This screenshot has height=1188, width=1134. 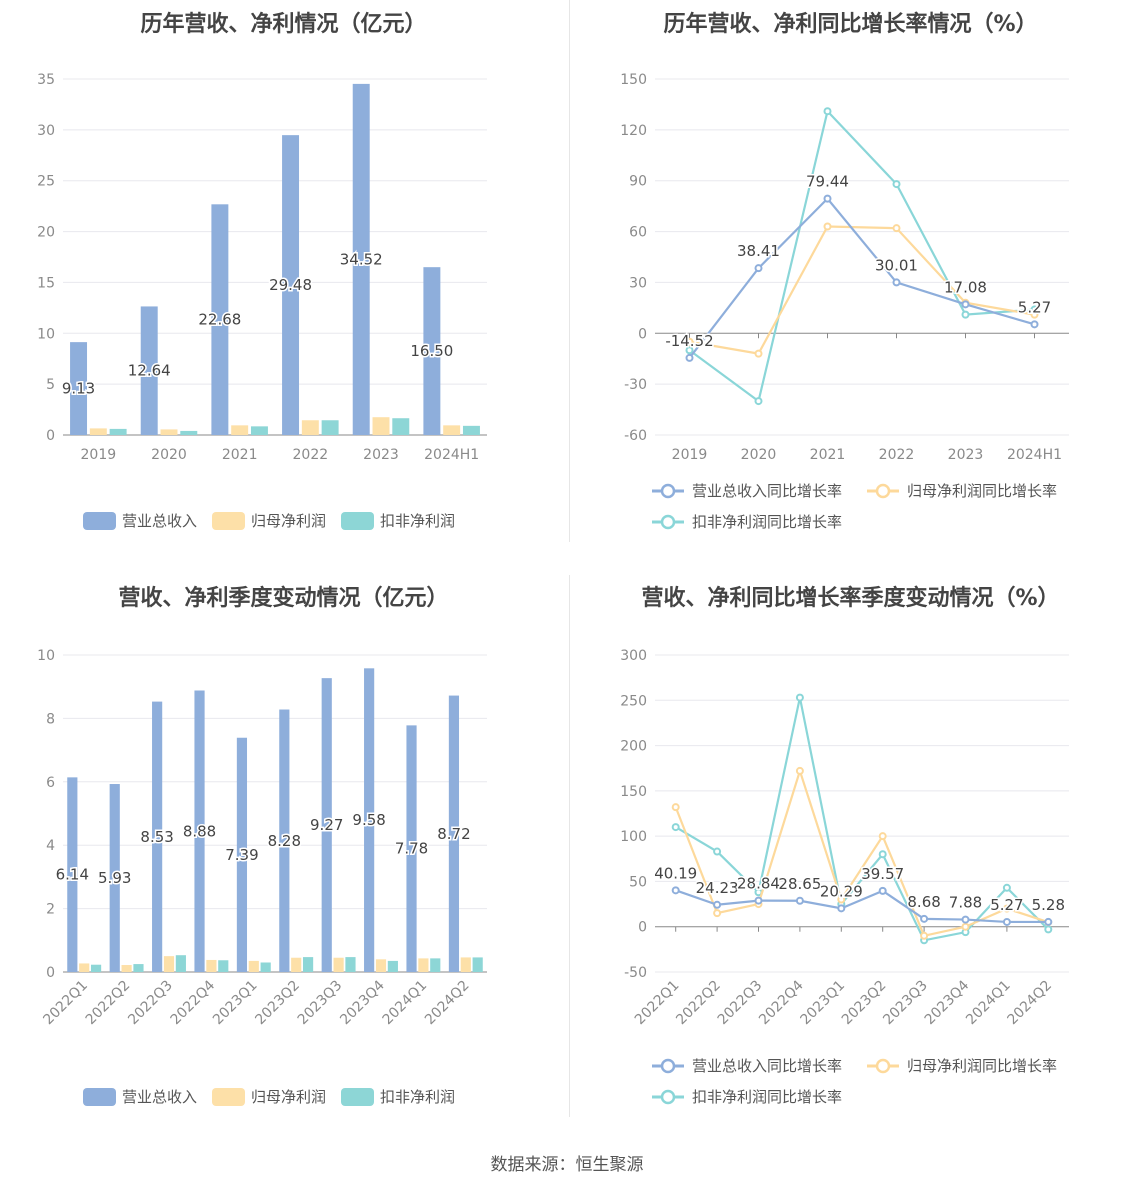 What do you see at coordinates (799, 884) in the screenshot?
I see `data-label: 28.65` at bounding box center [799, 884].